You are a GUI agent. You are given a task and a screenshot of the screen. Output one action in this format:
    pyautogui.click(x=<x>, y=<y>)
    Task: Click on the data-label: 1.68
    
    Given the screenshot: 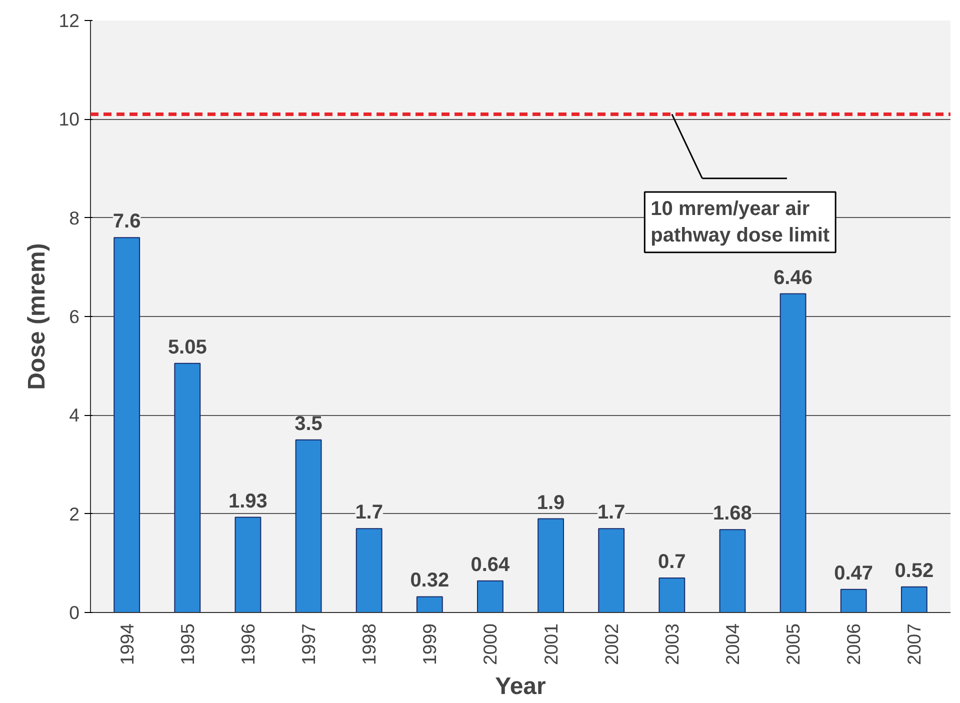 What is the action you would take?
    pyautogui.click(x=732, y=513)
    